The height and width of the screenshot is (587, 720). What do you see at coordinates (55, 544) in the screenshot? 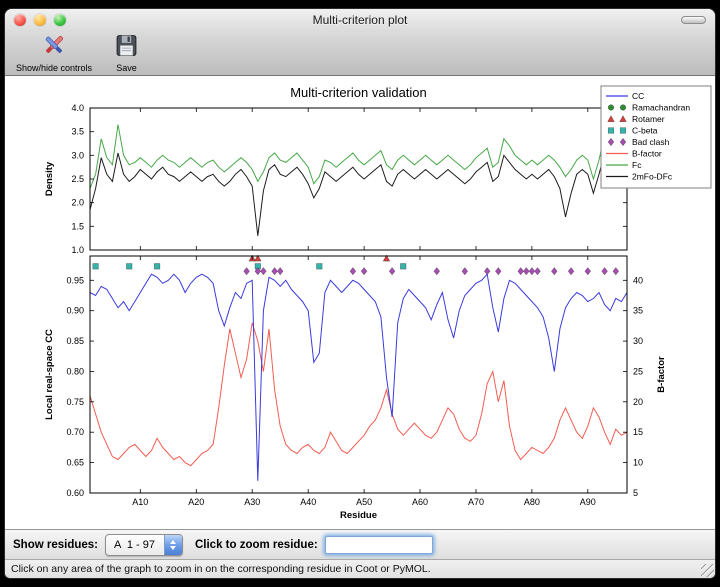
I see `show-residues-label: Show residues:` at bounding box center [55, 544].